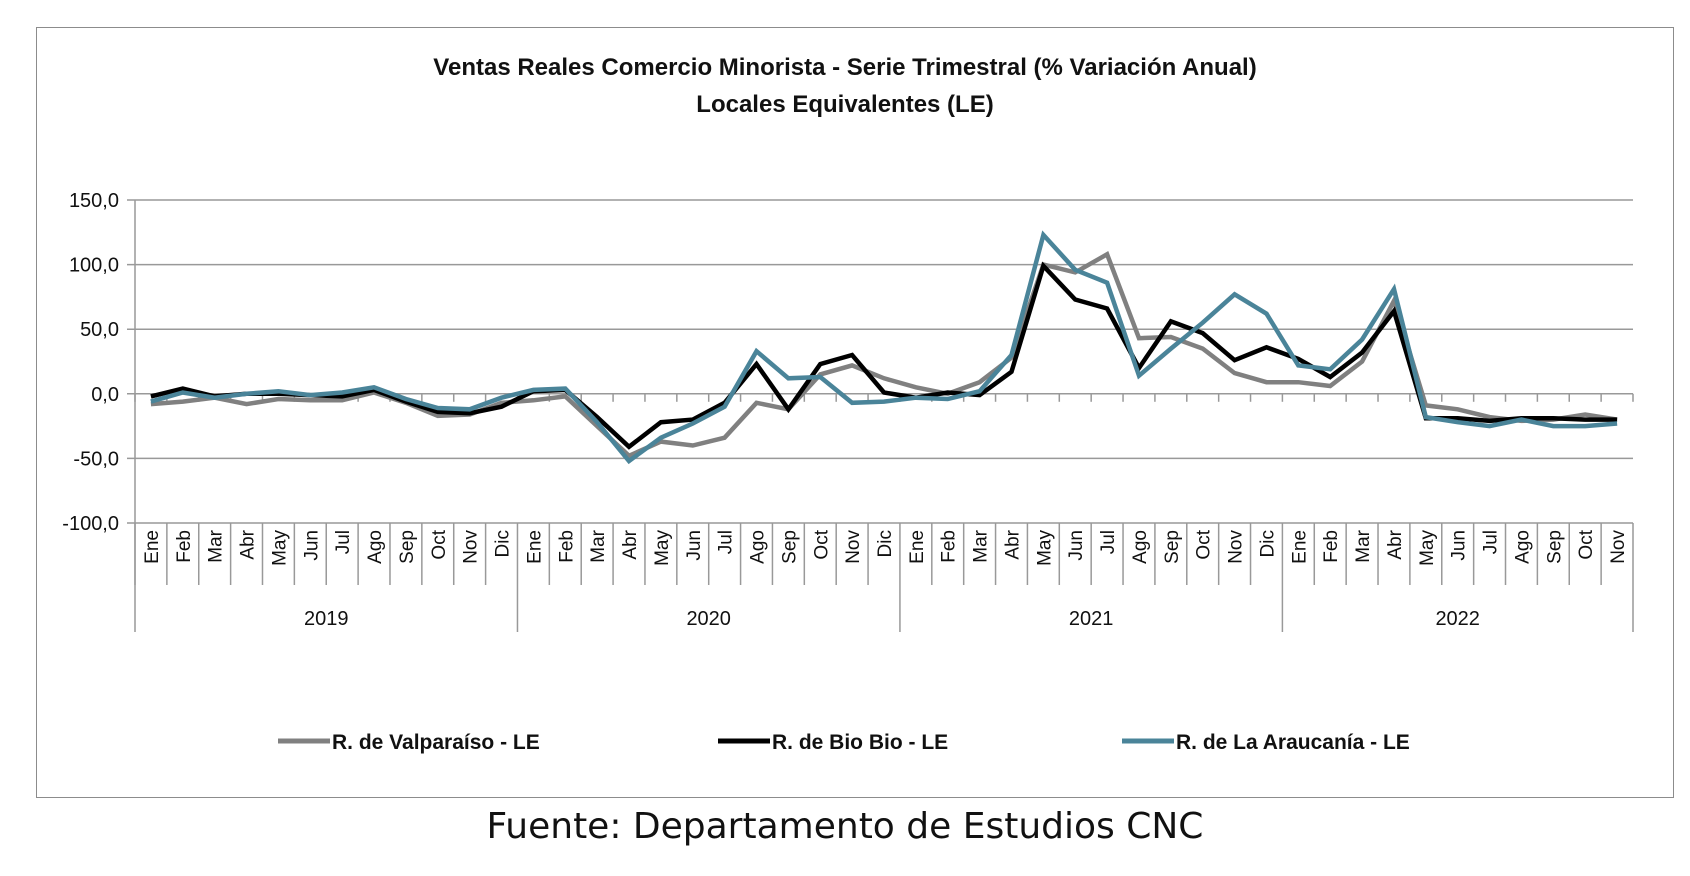 The image size is (1690, 876). I want to click on source-note: Fuente: Departamento de Estudios CNC, so click(845, 826).